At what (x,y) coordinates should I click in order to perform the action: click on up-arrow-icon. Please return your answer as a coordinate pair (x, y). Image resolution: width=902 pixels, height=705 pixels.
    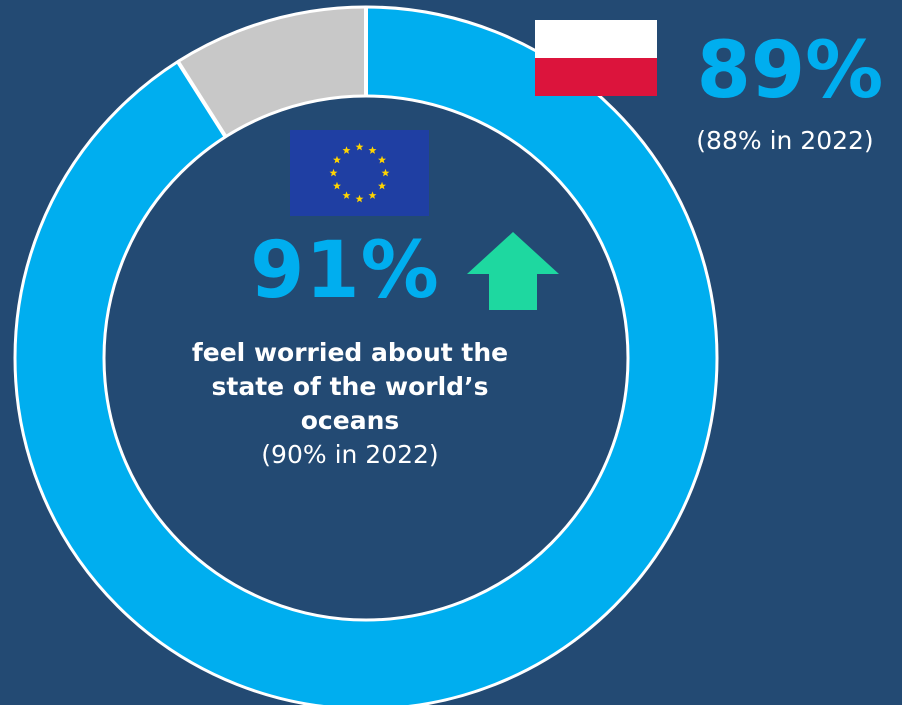
    Looking at the image, I should click on (513, 271).